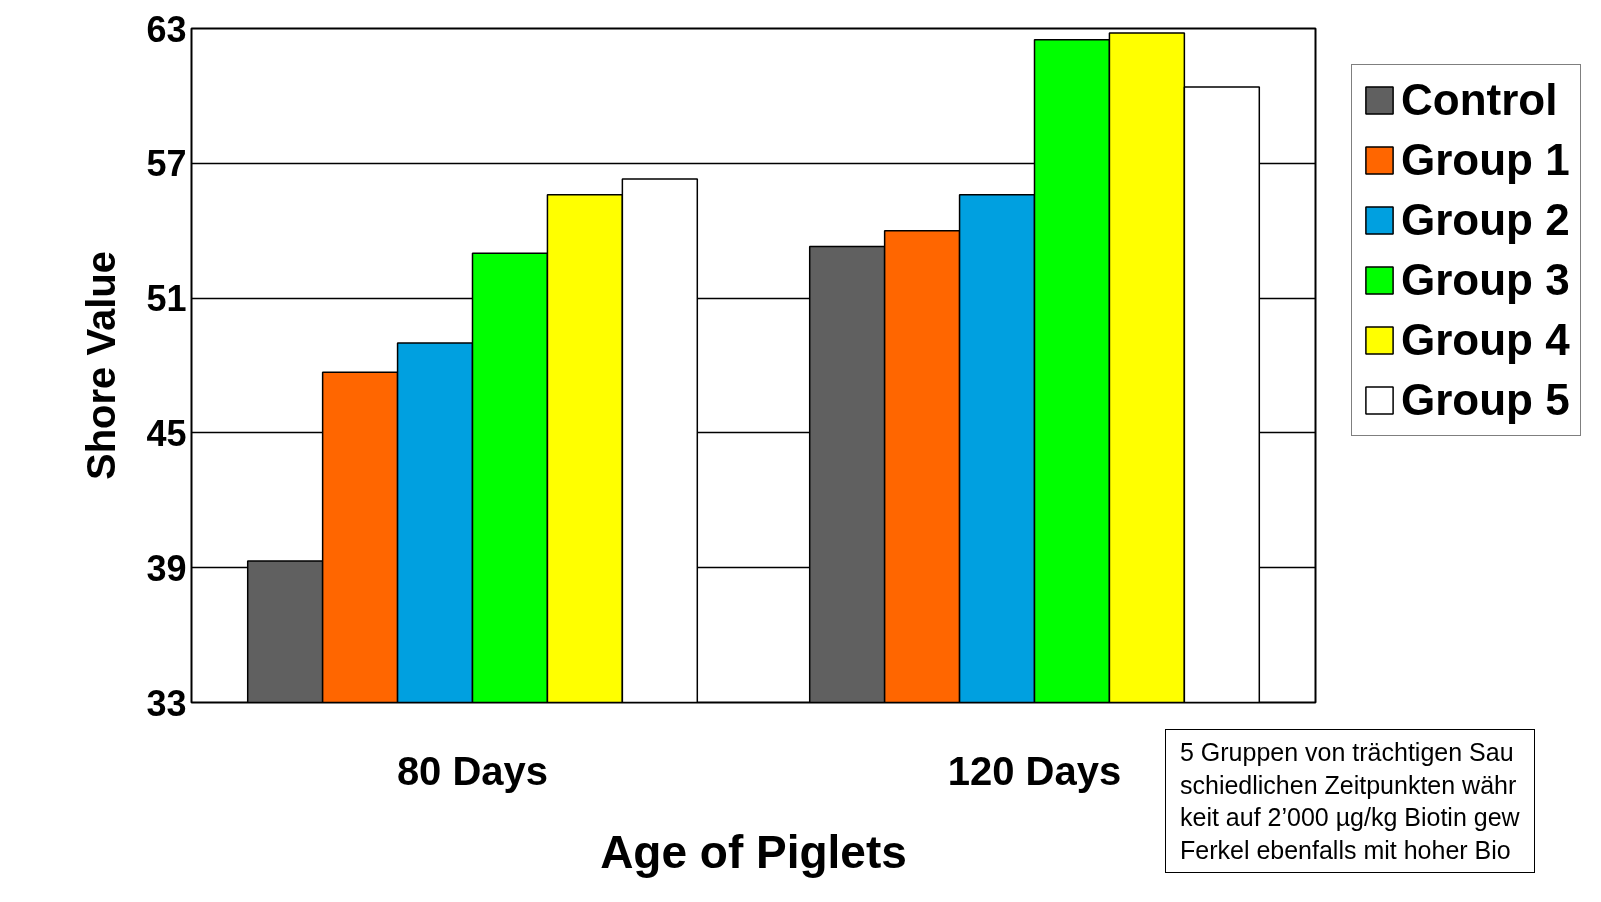 This screenshot has width=1601, height=902. What do you see at coordinates (166, 164) in the screenshot?
I see `y-tick-label: 57` at bounding box center [166, 164].